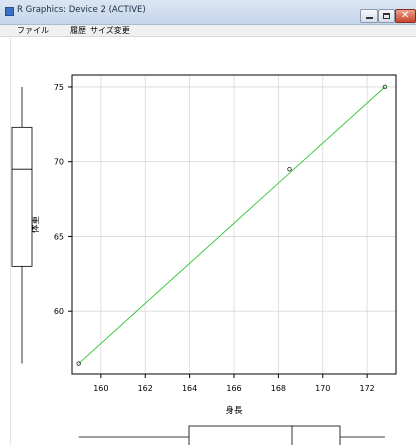 This screenshot has height=445, width=416. I want to click on maximize-button, so click(386, 16).